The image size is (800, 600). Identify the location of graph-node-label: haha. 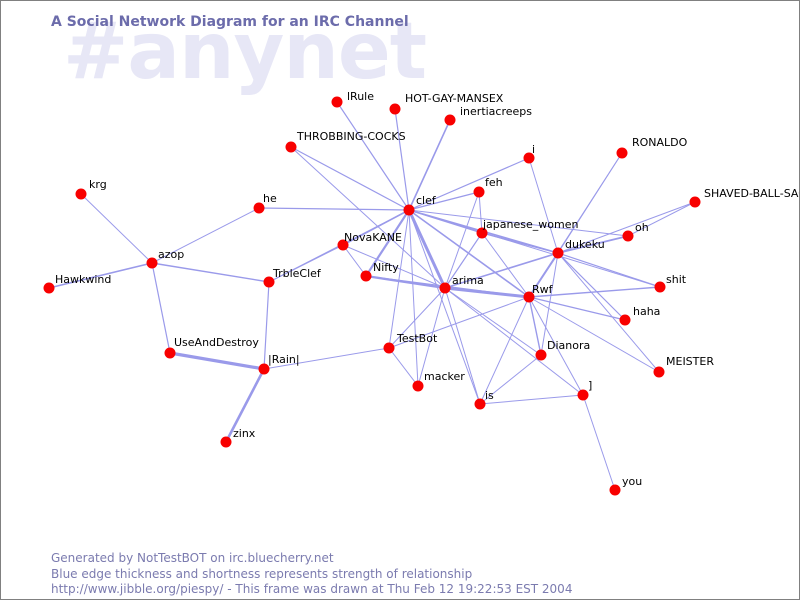
(646, 311).